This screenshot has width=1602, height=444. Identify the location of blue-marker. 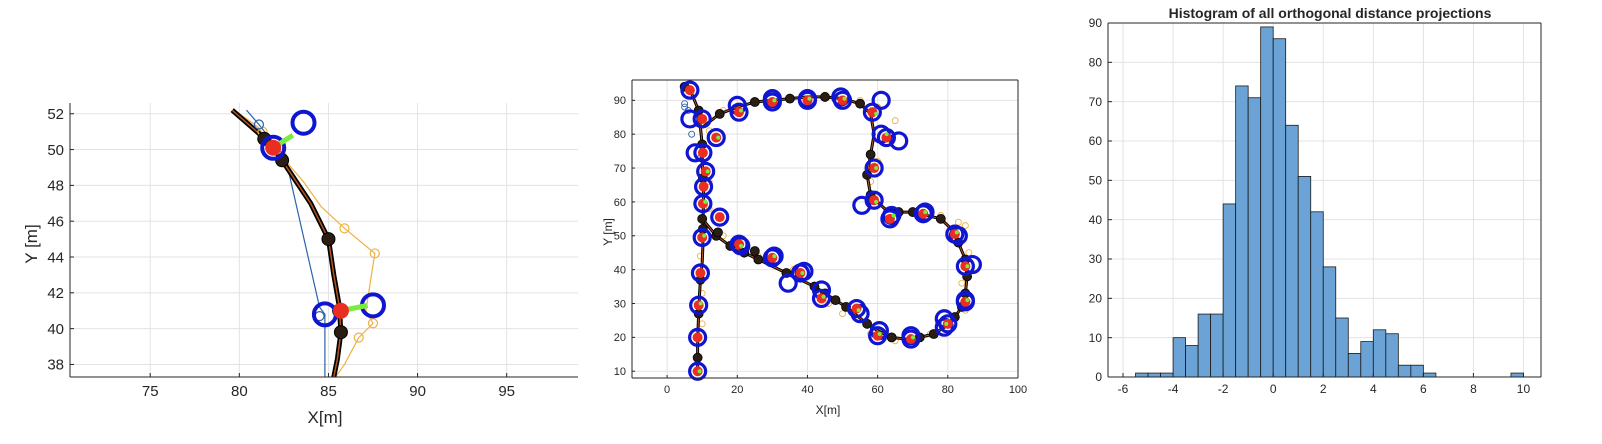
(685, 104).